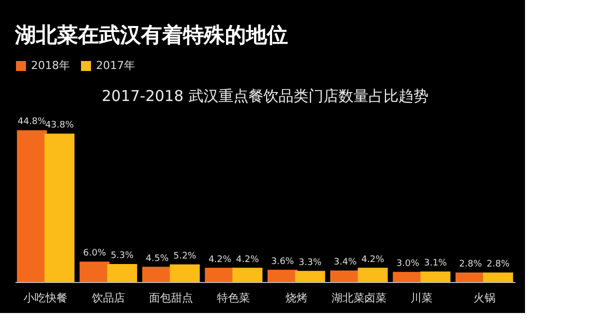  Describe the element at coordinates (171, 298) in the screenshot. I see `x-tick-label: 面包甜点` at that location.